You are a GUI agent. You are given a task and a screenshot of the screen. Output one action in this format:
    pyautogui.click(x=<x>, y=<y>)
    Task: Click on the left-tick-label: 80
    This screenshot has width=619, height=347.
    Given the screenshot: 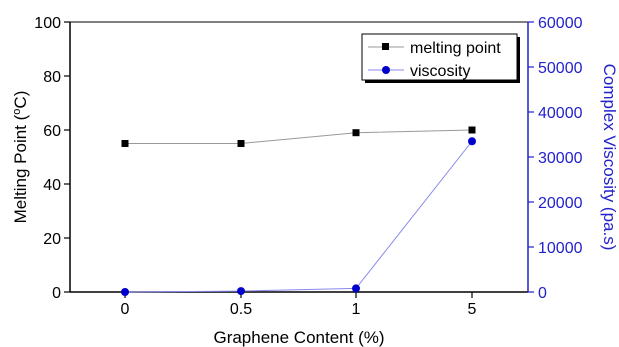 What is the action you would take?
    pyautogui.click(x=52, y=77)
    